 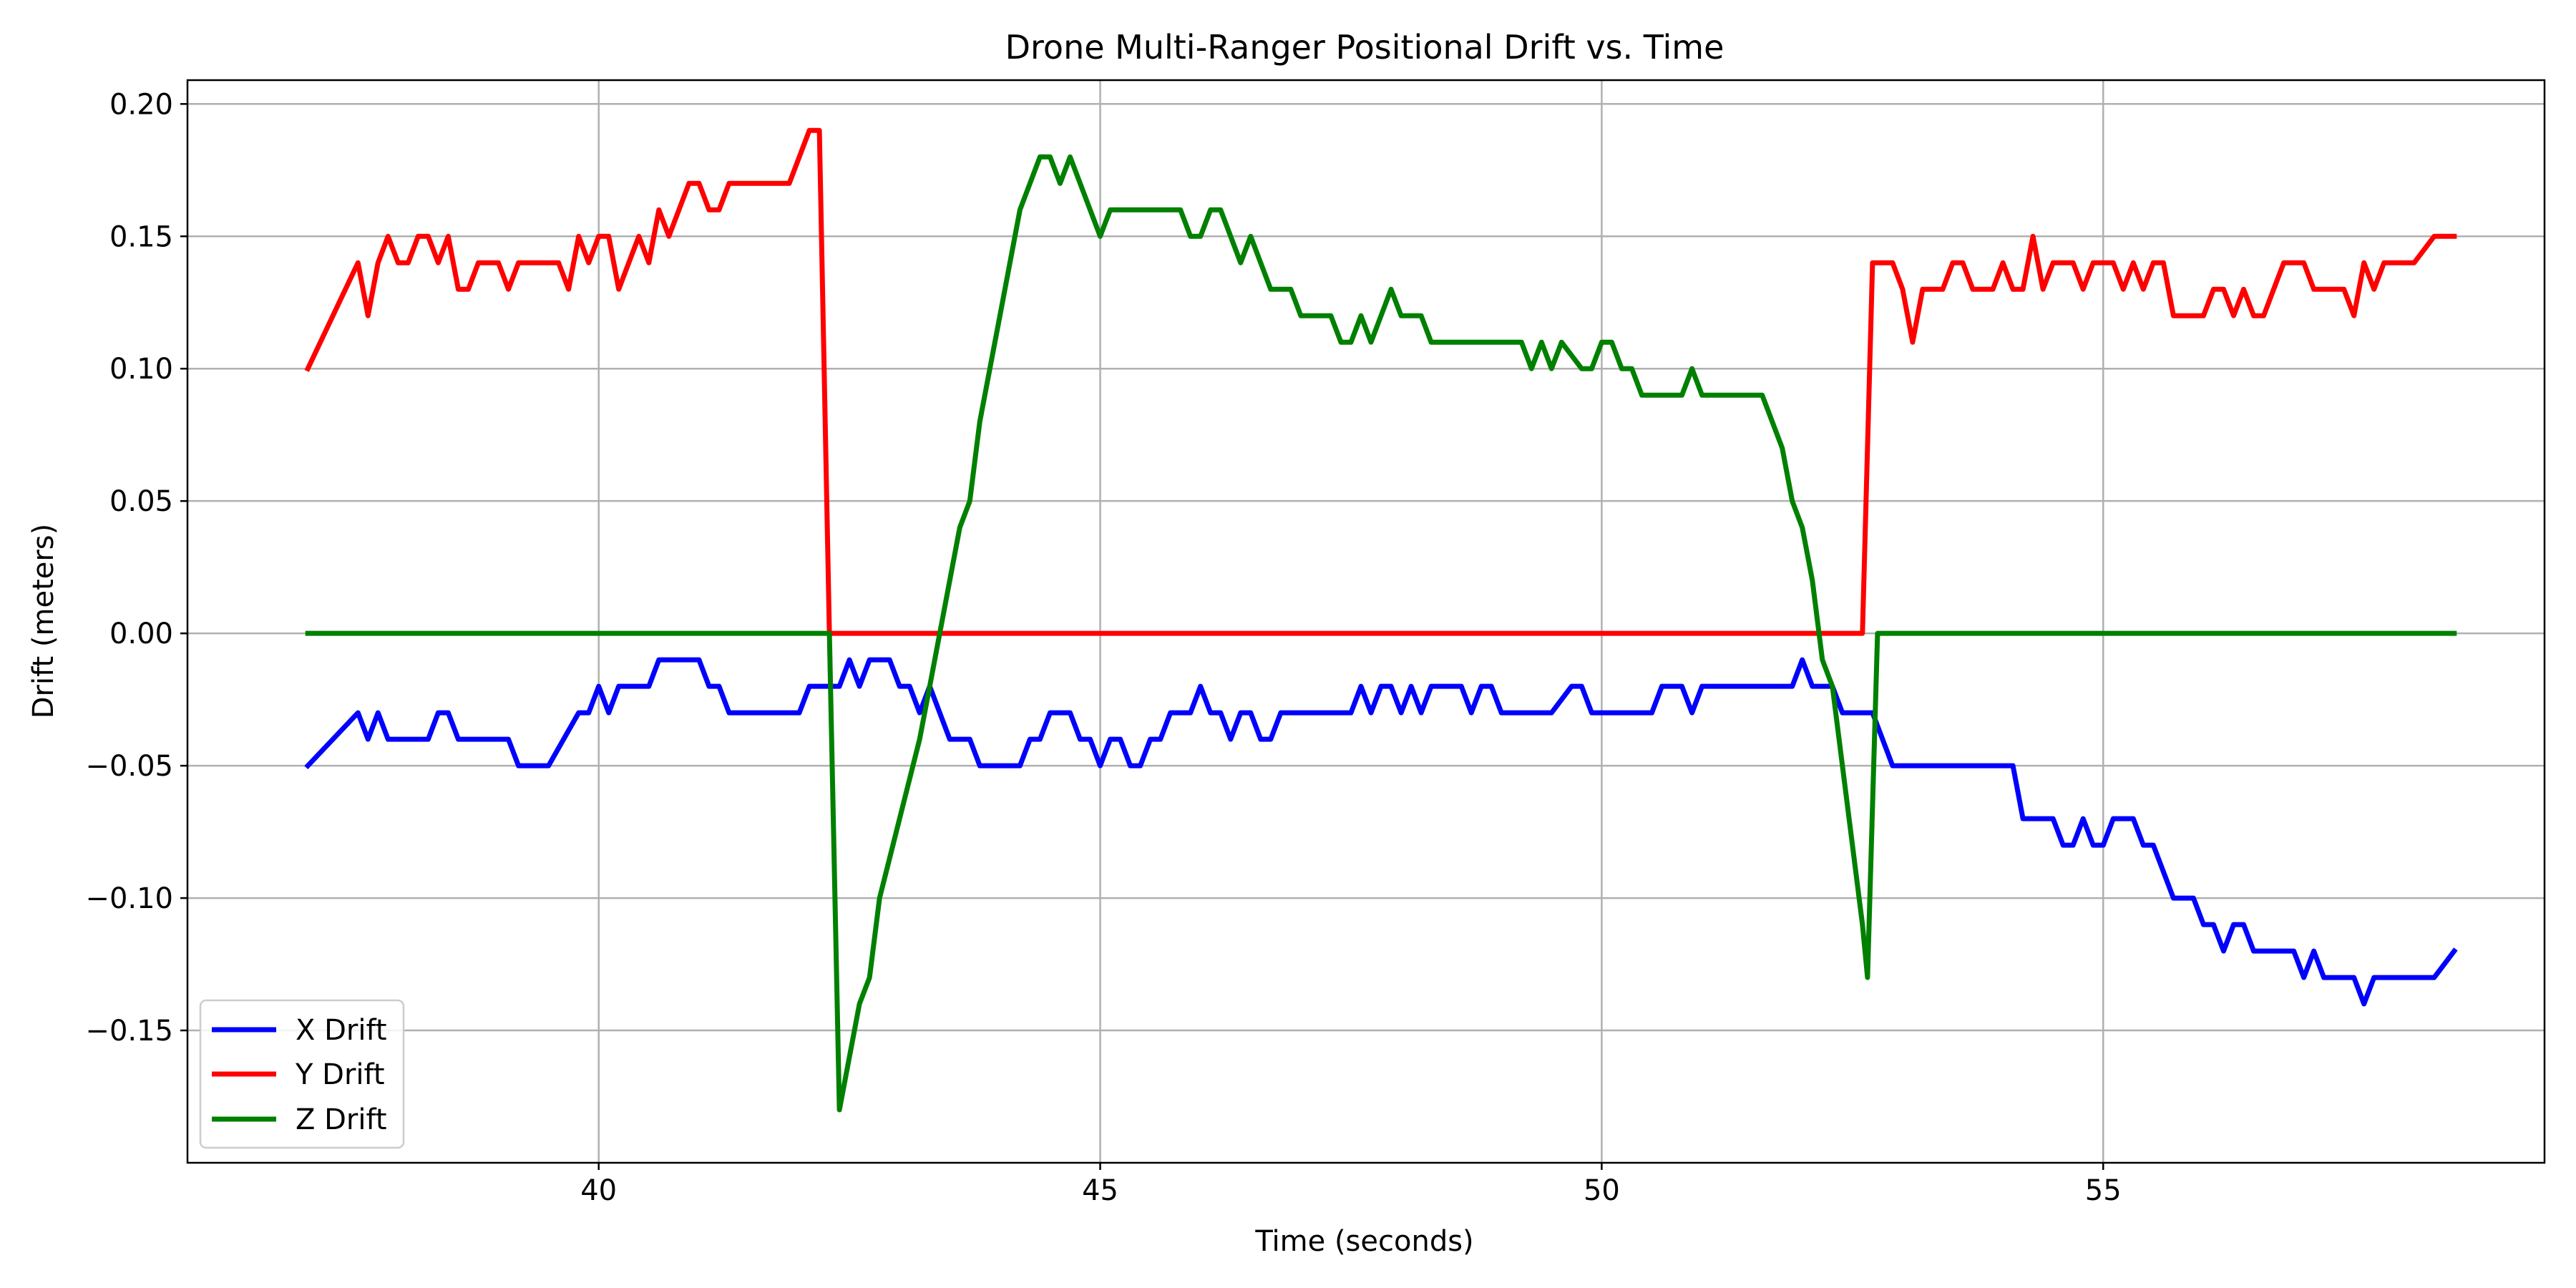 I want to click on y-tick-label: 0.00, so click(x=141, y=634).